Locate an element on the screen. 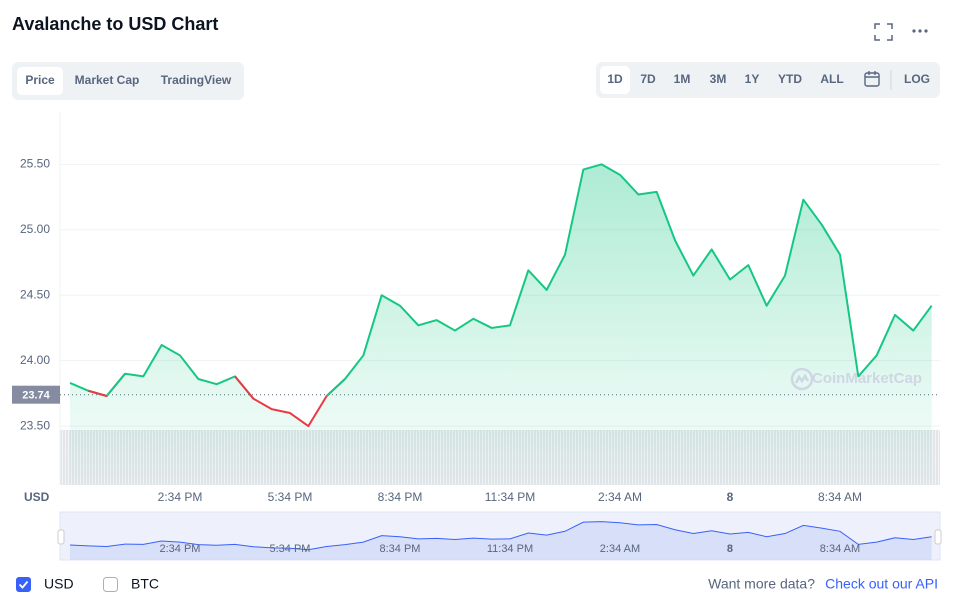 This screenshot has height=616, width=960. x-tick-label: 8 is located at coordinates (730, 497).